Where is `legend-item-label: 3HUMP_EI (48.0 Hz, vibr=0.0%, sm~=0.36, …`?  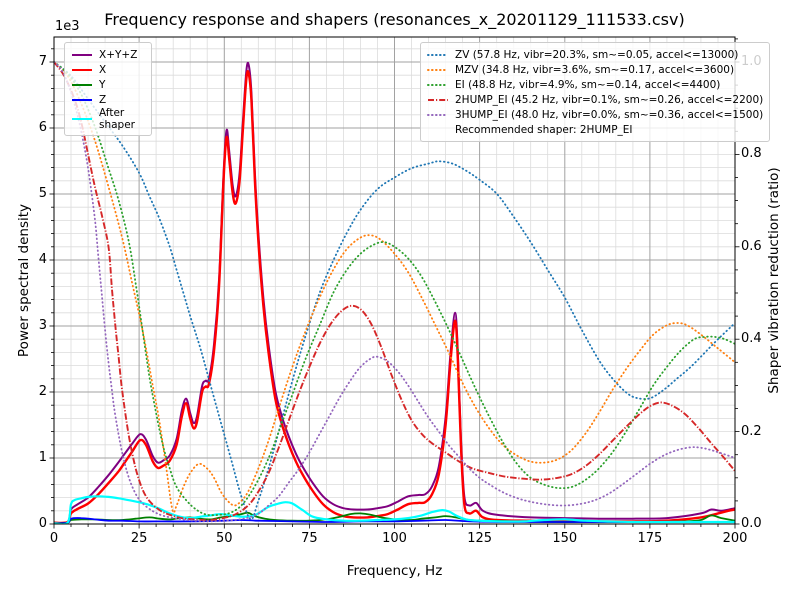 legend-item-label: 3HUMP_EI (48.0 Hz, vibr=0.0%, sm~=0.36, … is located at coordinates (609, 114).